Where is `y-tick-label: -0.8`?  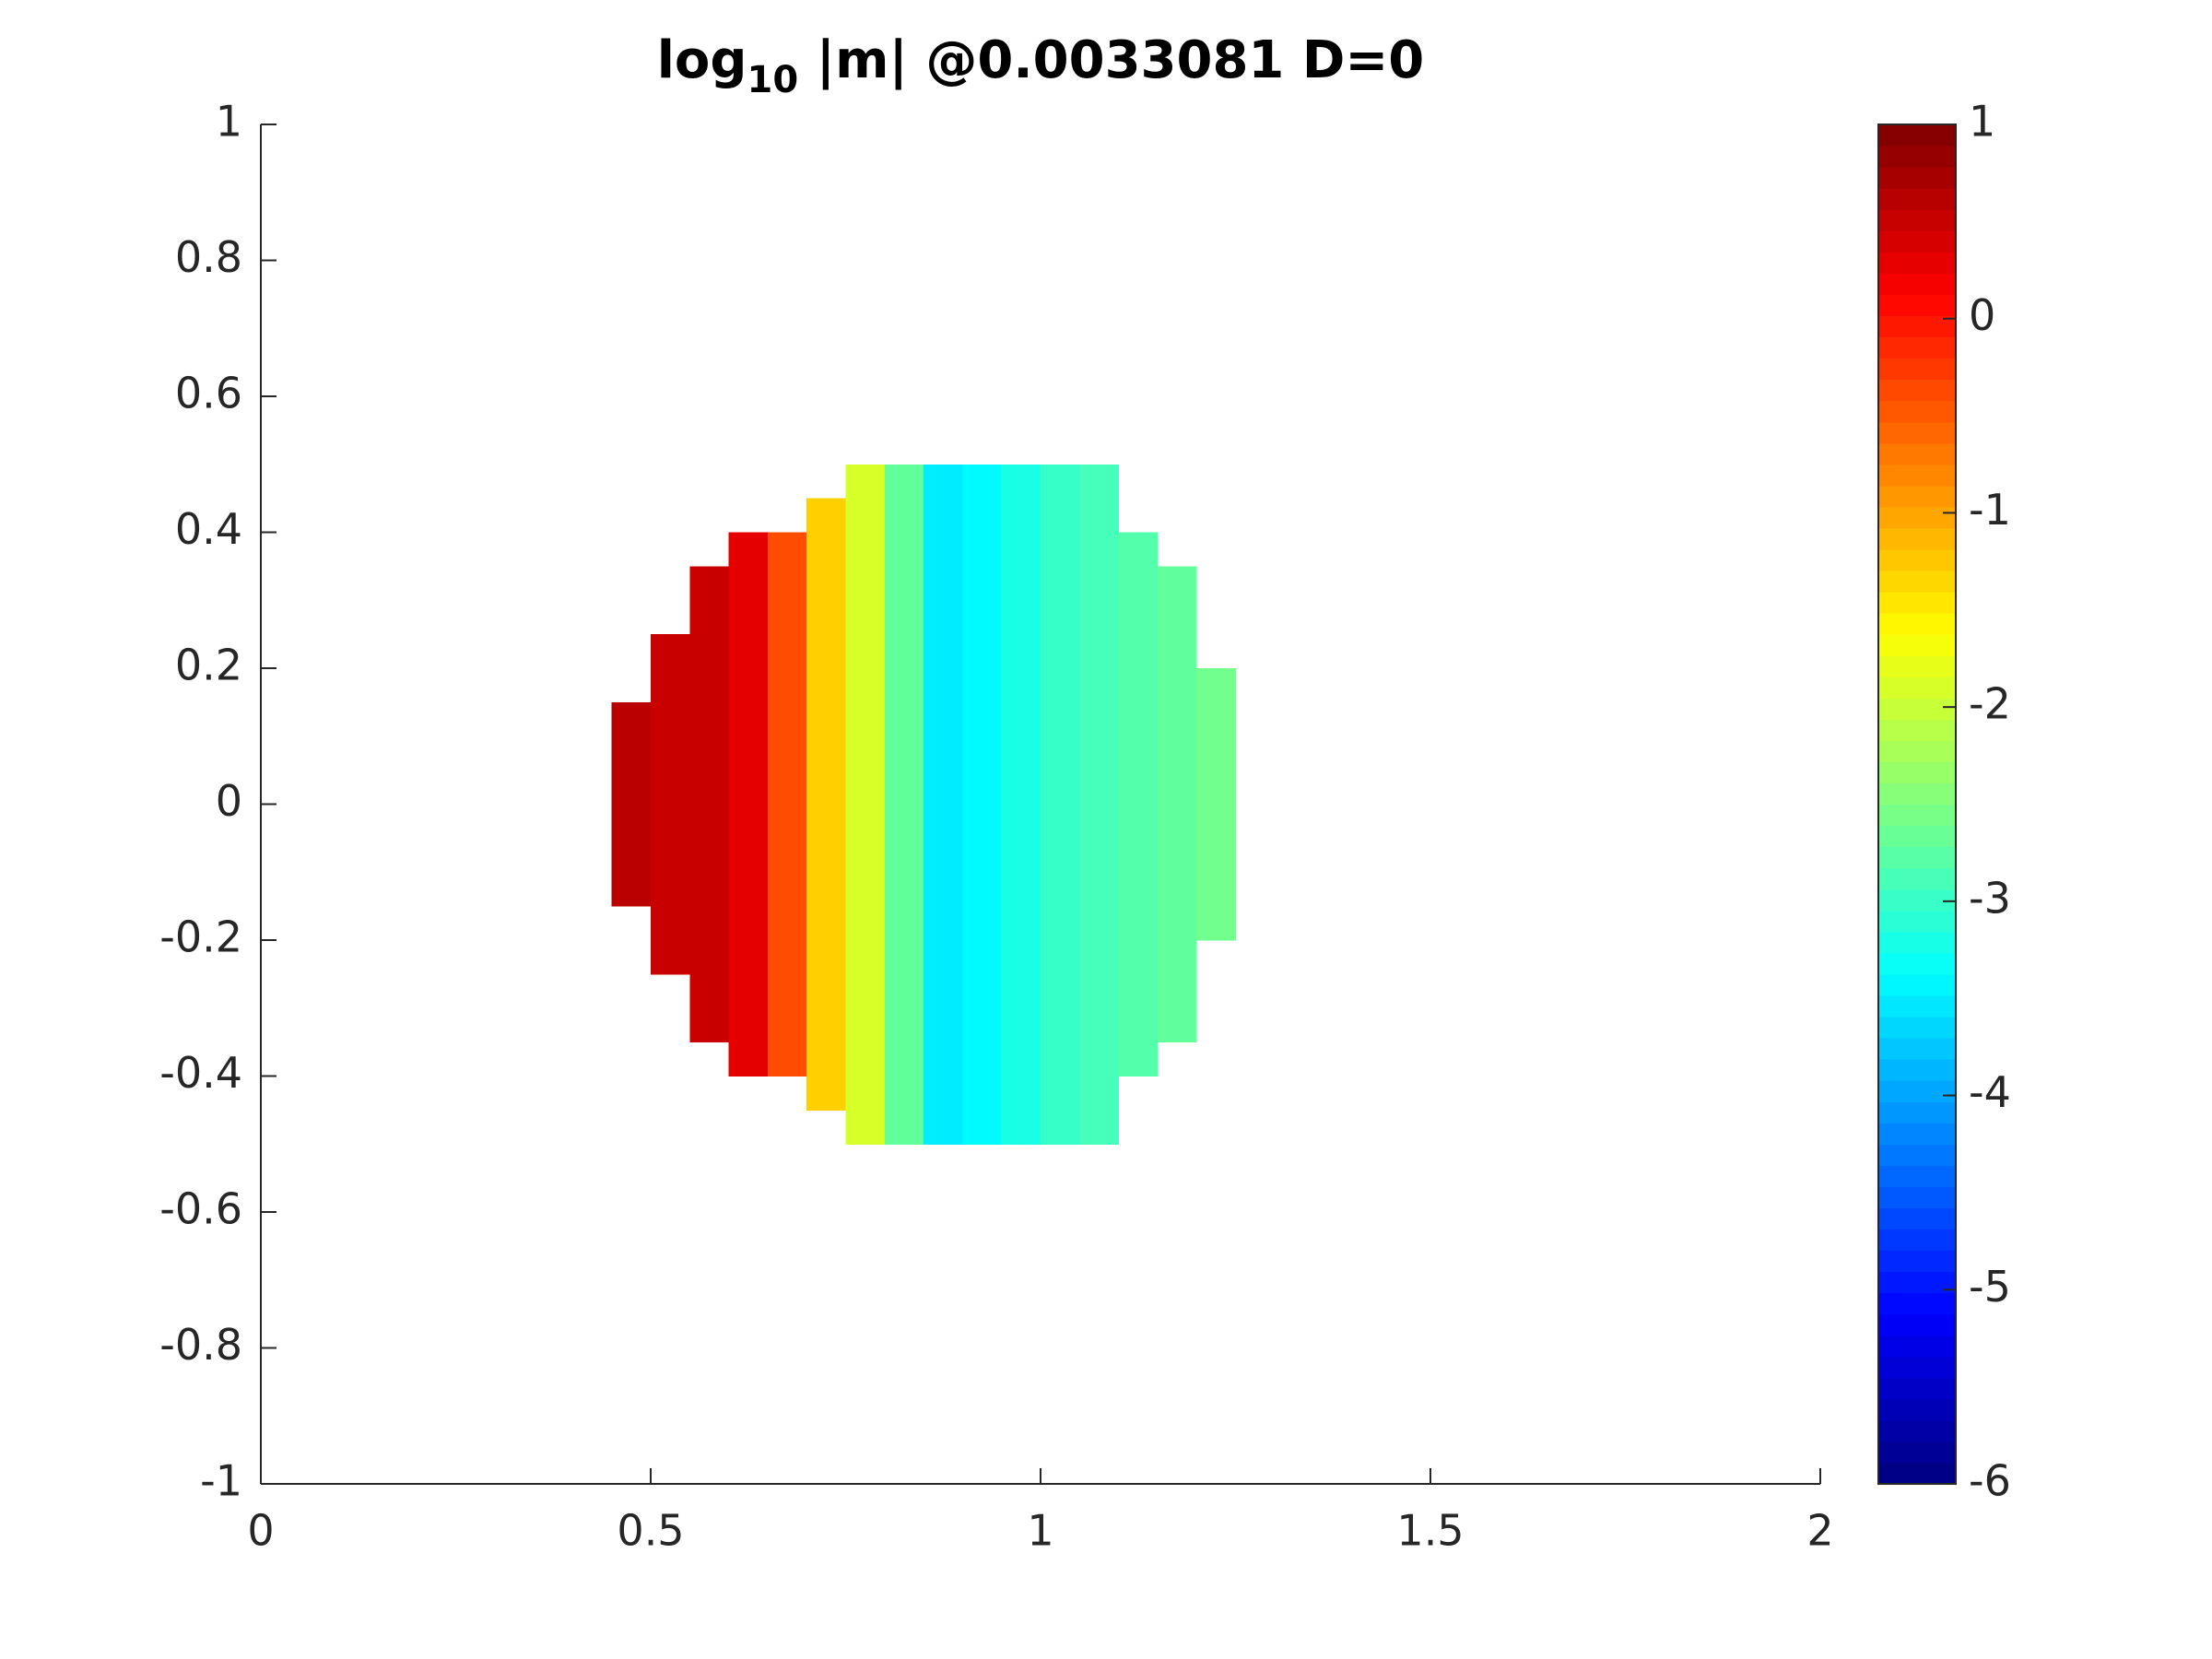 y-tick-label: -0.8 is located at coordinates (200, 1345).